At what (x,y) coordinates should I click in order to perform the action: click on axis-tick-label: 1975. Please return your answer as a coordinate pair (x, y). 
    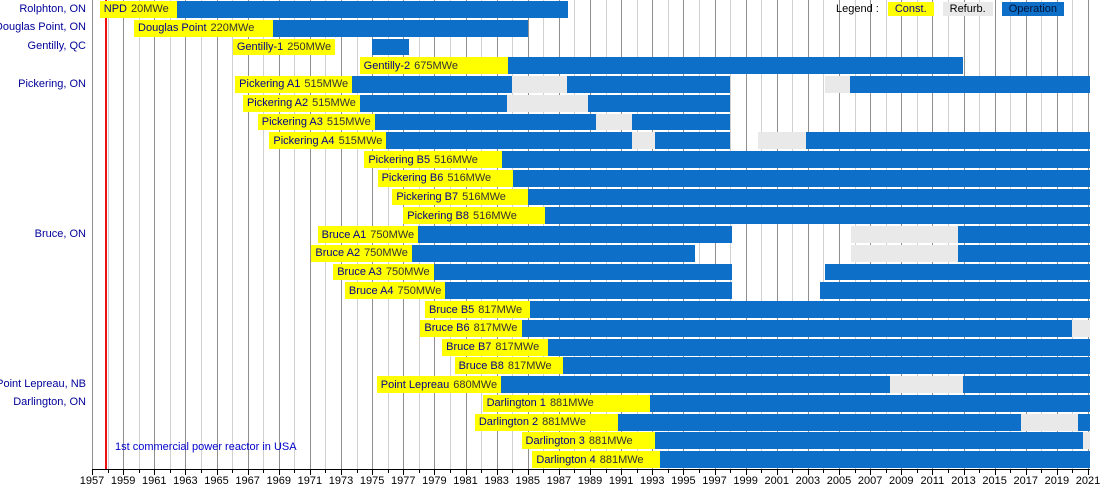
    Looking at the image, I should click on (372, 481).